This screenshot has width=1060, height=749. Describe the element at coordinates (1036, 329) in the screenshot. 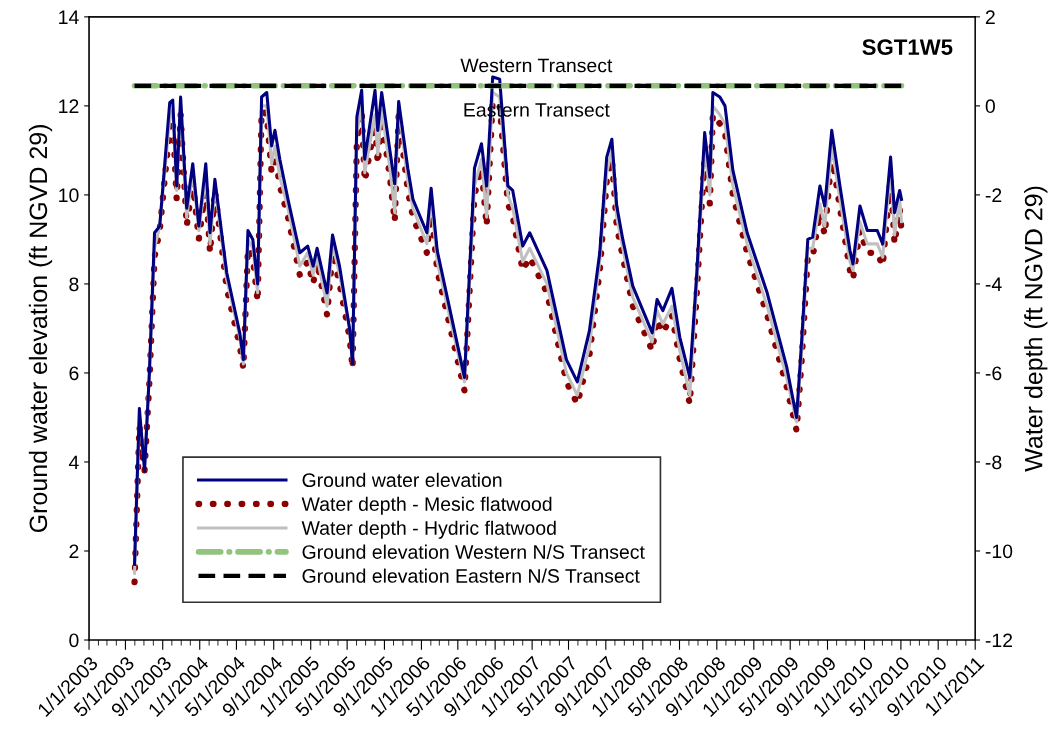

I see `y2-axis-title: Water depth (ft NGVD 29)` at that location.